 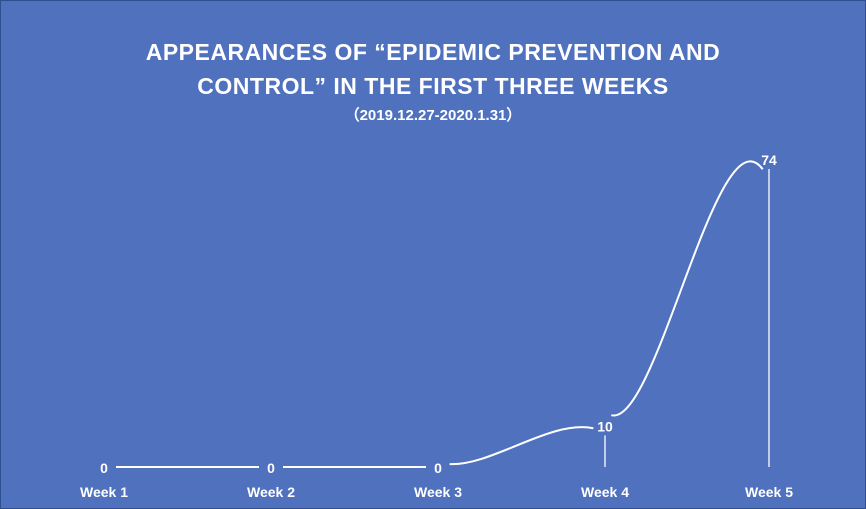 What do you see at coordinates (271, 468) in the screenshot?
I see `data-label-week-2: 0` at bounding box center [271, 468].